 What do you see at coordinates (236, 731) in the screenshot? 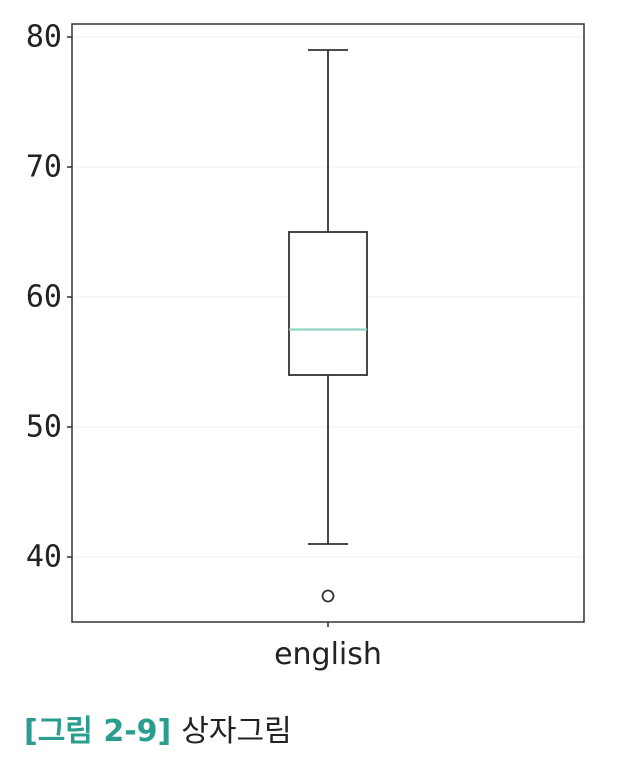
I see `figure-title: 상자그림` at bounding box center [236, 731].